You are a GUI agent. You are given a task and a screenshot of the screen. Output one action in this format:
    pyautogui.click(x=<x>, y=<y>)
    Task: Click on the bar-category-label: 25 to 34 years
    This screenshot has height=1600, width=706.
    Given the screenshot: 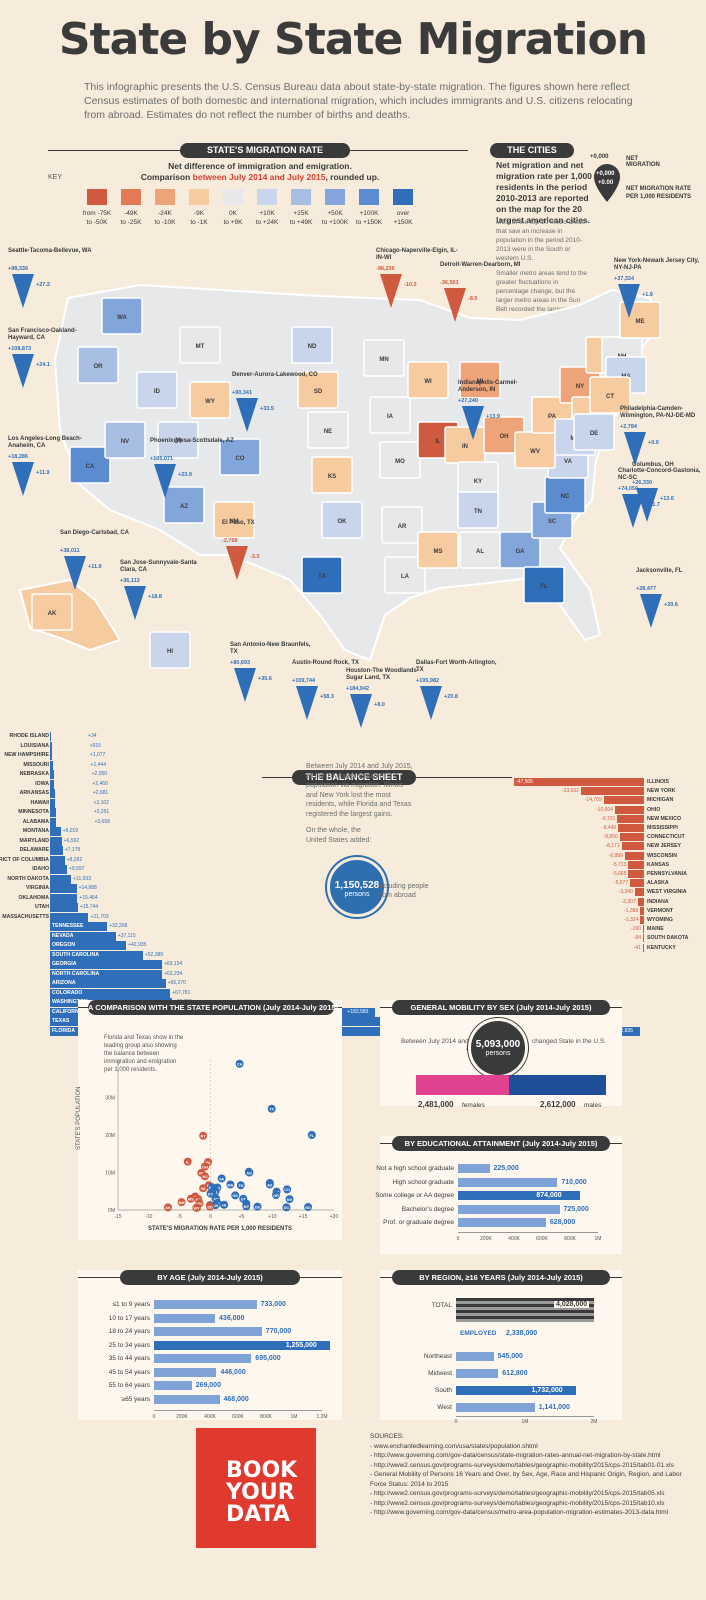 What is the action you would take?
    pyautogui.click(x=129, y=1345)
    